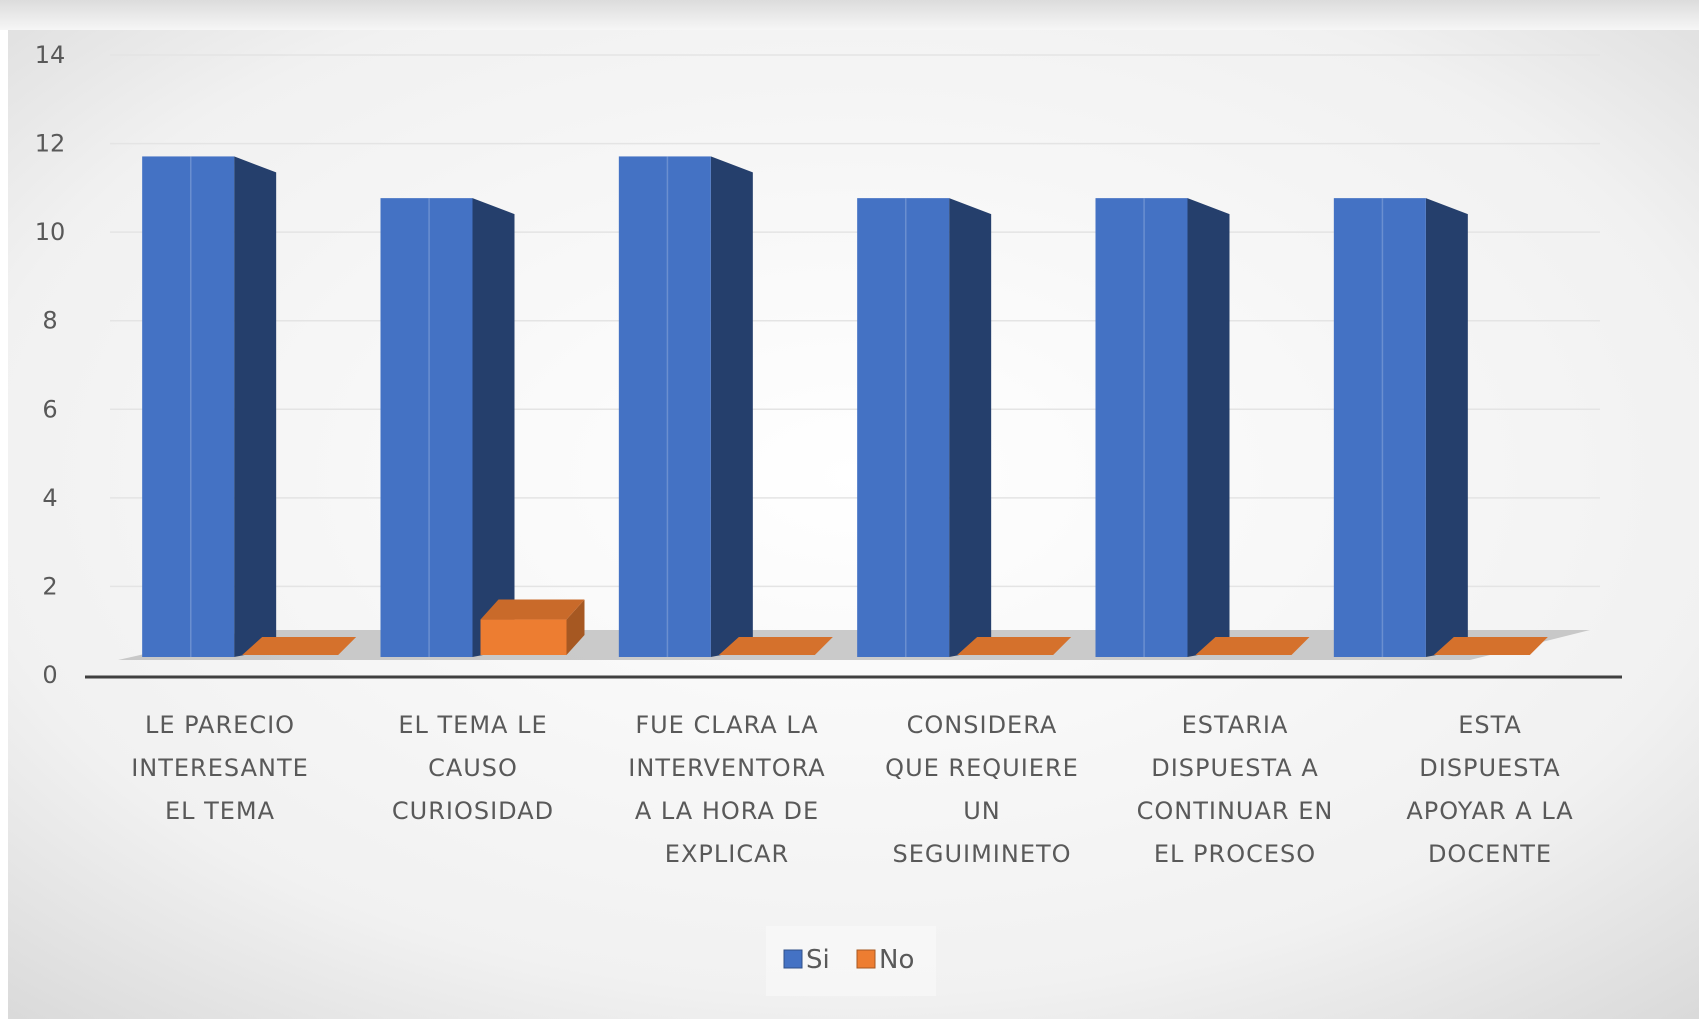 The height and width of the screenshot is (1019, 1699). I want to click on category-label-line: INTERESANTE, so click(220, 768).